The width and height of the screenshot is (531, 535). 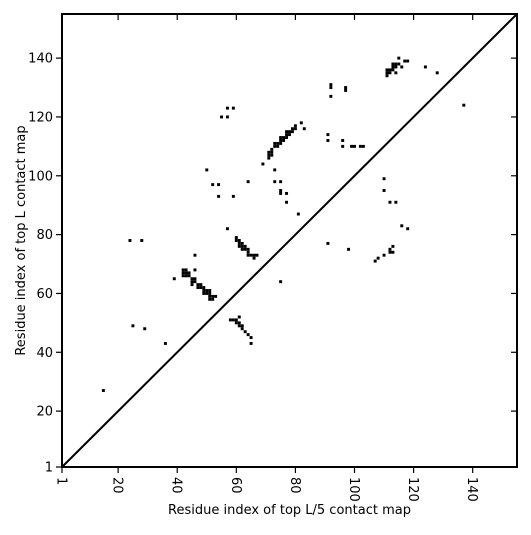 What do you see at coordinates (289, 510) in the screenshot?
I see `x-axis-label: Residue index of top L/5 contact map` at bounding box center [289, 510].